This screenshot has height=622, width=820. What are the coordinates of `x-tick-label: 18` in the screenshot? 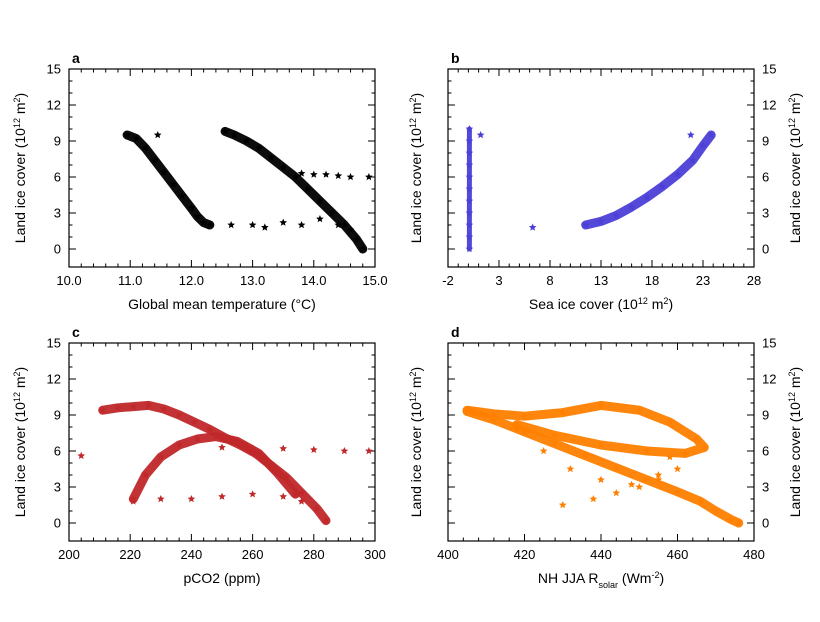 It's located at (652, 280).